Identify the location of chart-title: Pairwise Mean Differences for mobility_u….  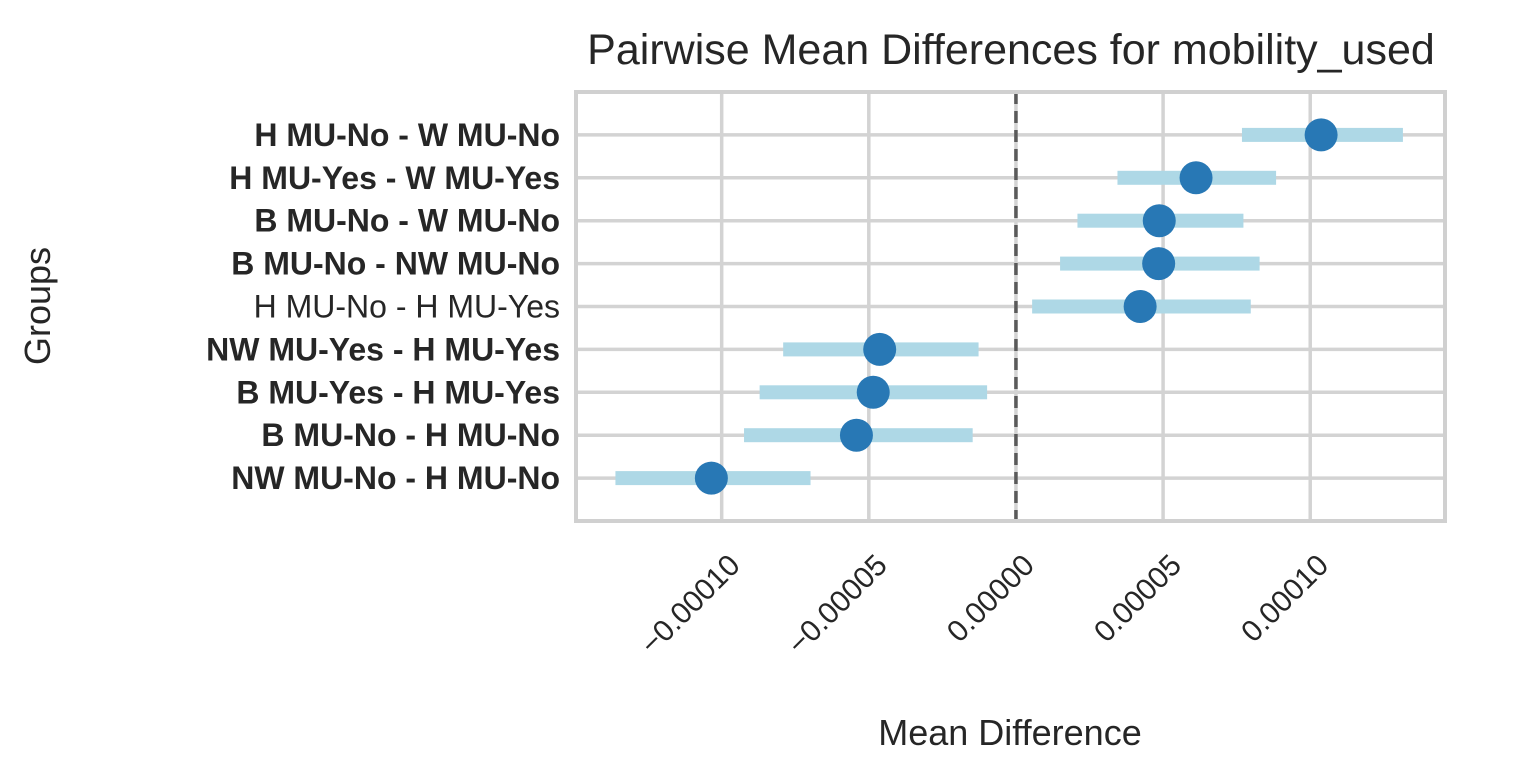
(1011, 50).